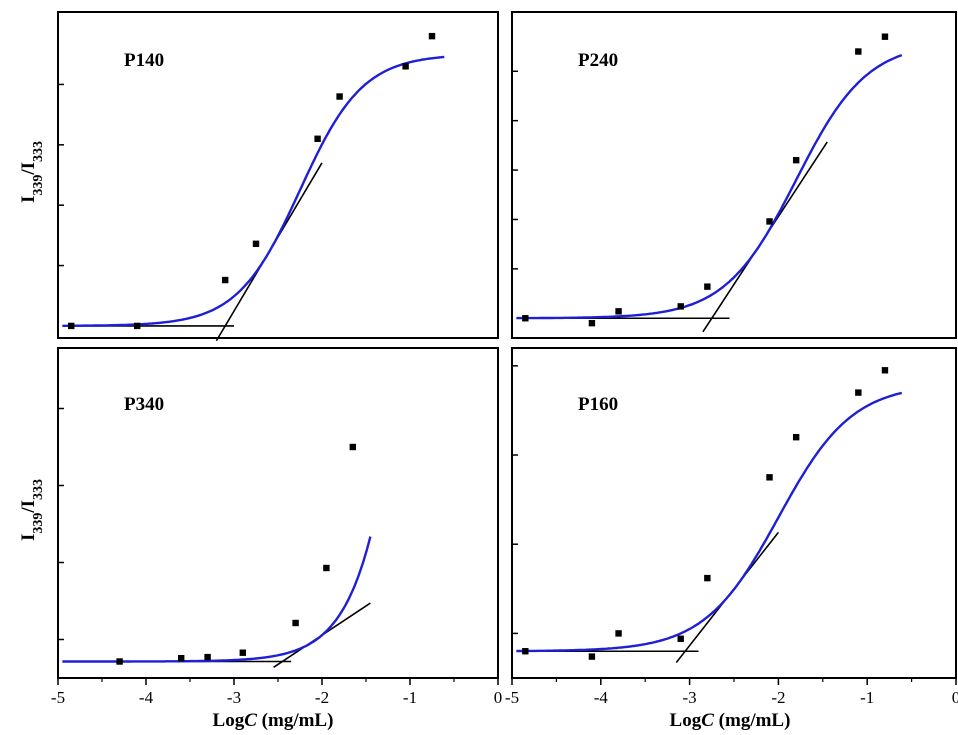  I want to click on xlabel-var-left: C, so click(250, 720).